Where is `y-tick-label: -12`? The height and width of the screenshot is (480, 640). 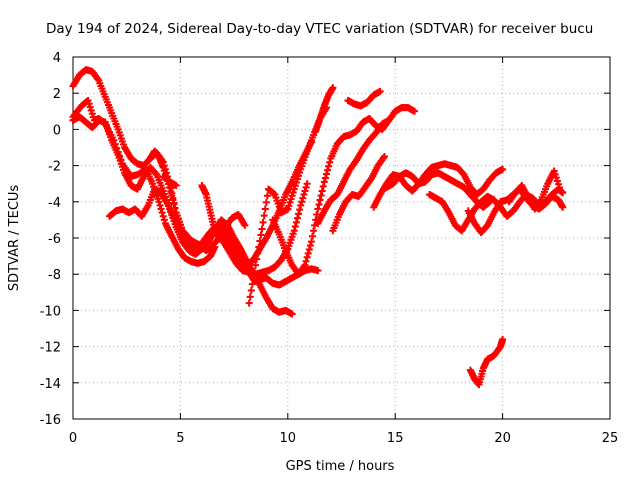 y-tick-label: -12 is located at coordinates (50, 348).